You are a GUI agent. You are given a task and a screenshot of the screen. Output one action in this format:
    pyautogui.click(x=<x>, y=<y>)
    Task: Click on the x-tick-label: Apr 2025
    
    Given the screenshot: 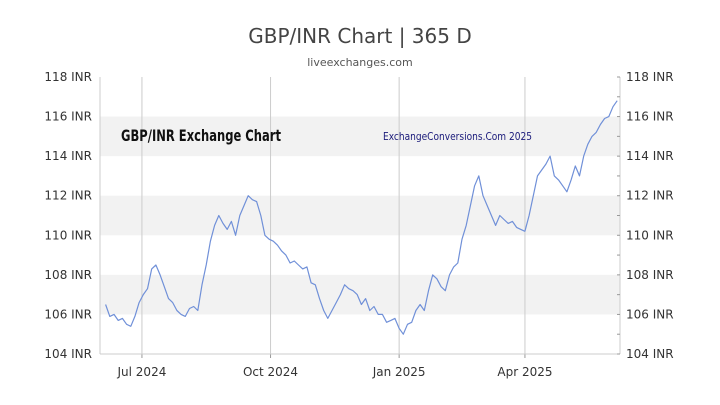 What is the action you would take?
    pyautogui.click(x=524, y=372)
    